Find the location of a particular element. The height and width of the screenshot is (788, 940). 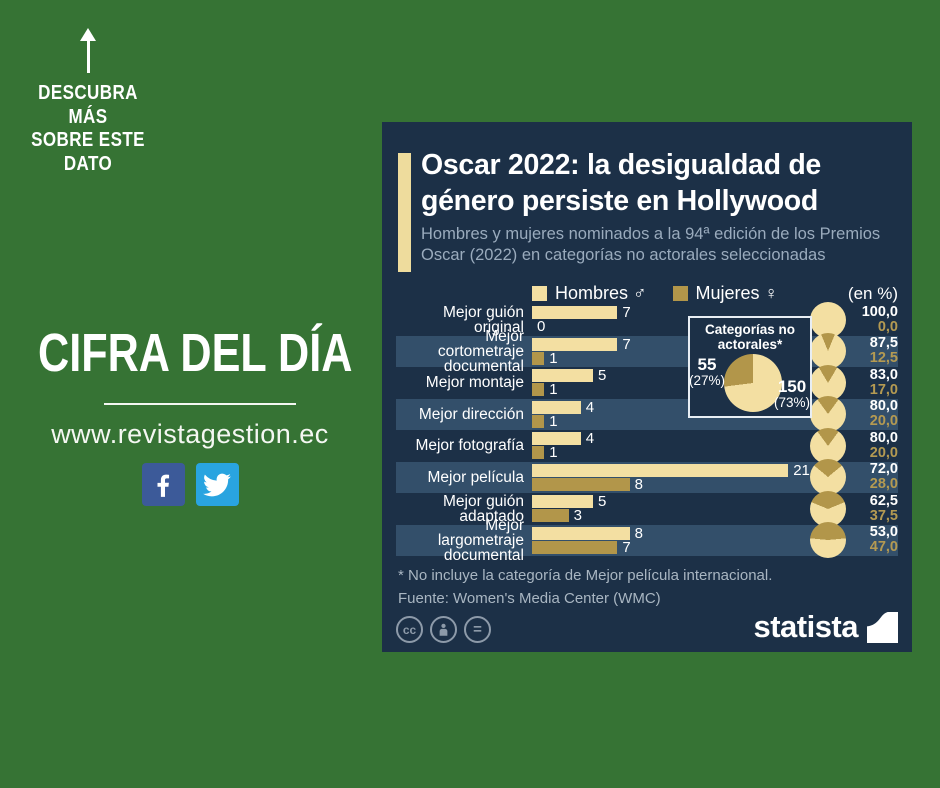

facebook-icon is located at coordinates (163, 484).